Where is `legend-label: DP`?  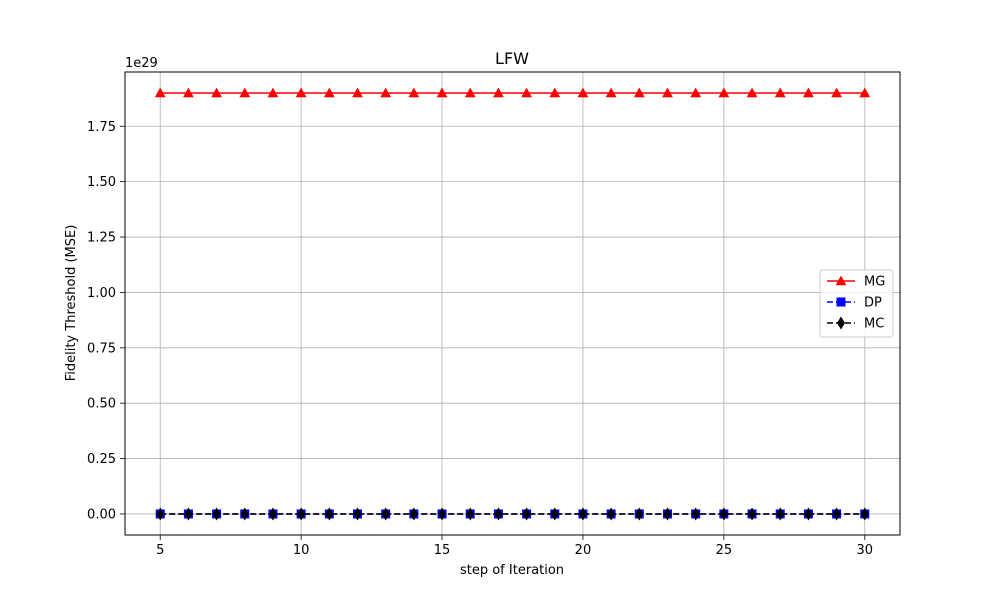
legend-label: DP is located at coordinates (873, 303).